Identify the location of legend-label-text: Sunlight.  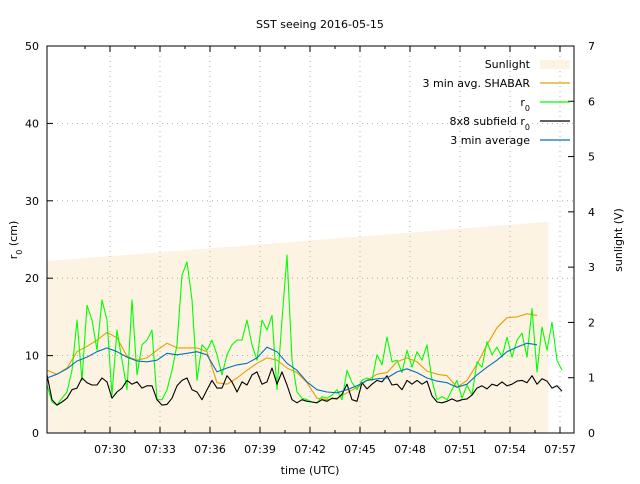
(508, 64).